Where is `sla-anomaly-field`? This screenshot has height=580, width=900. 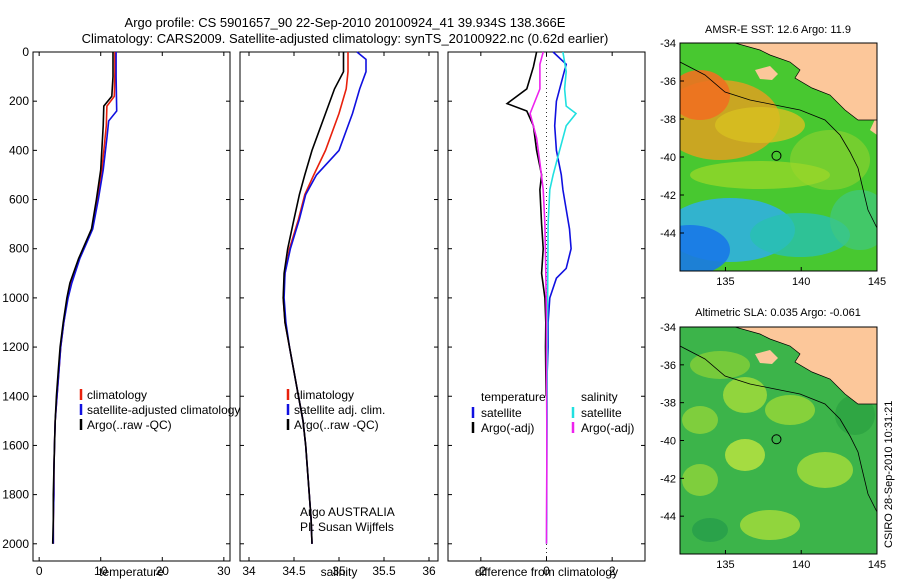 sla-anomaly-field is located at coordinates (778, 446).